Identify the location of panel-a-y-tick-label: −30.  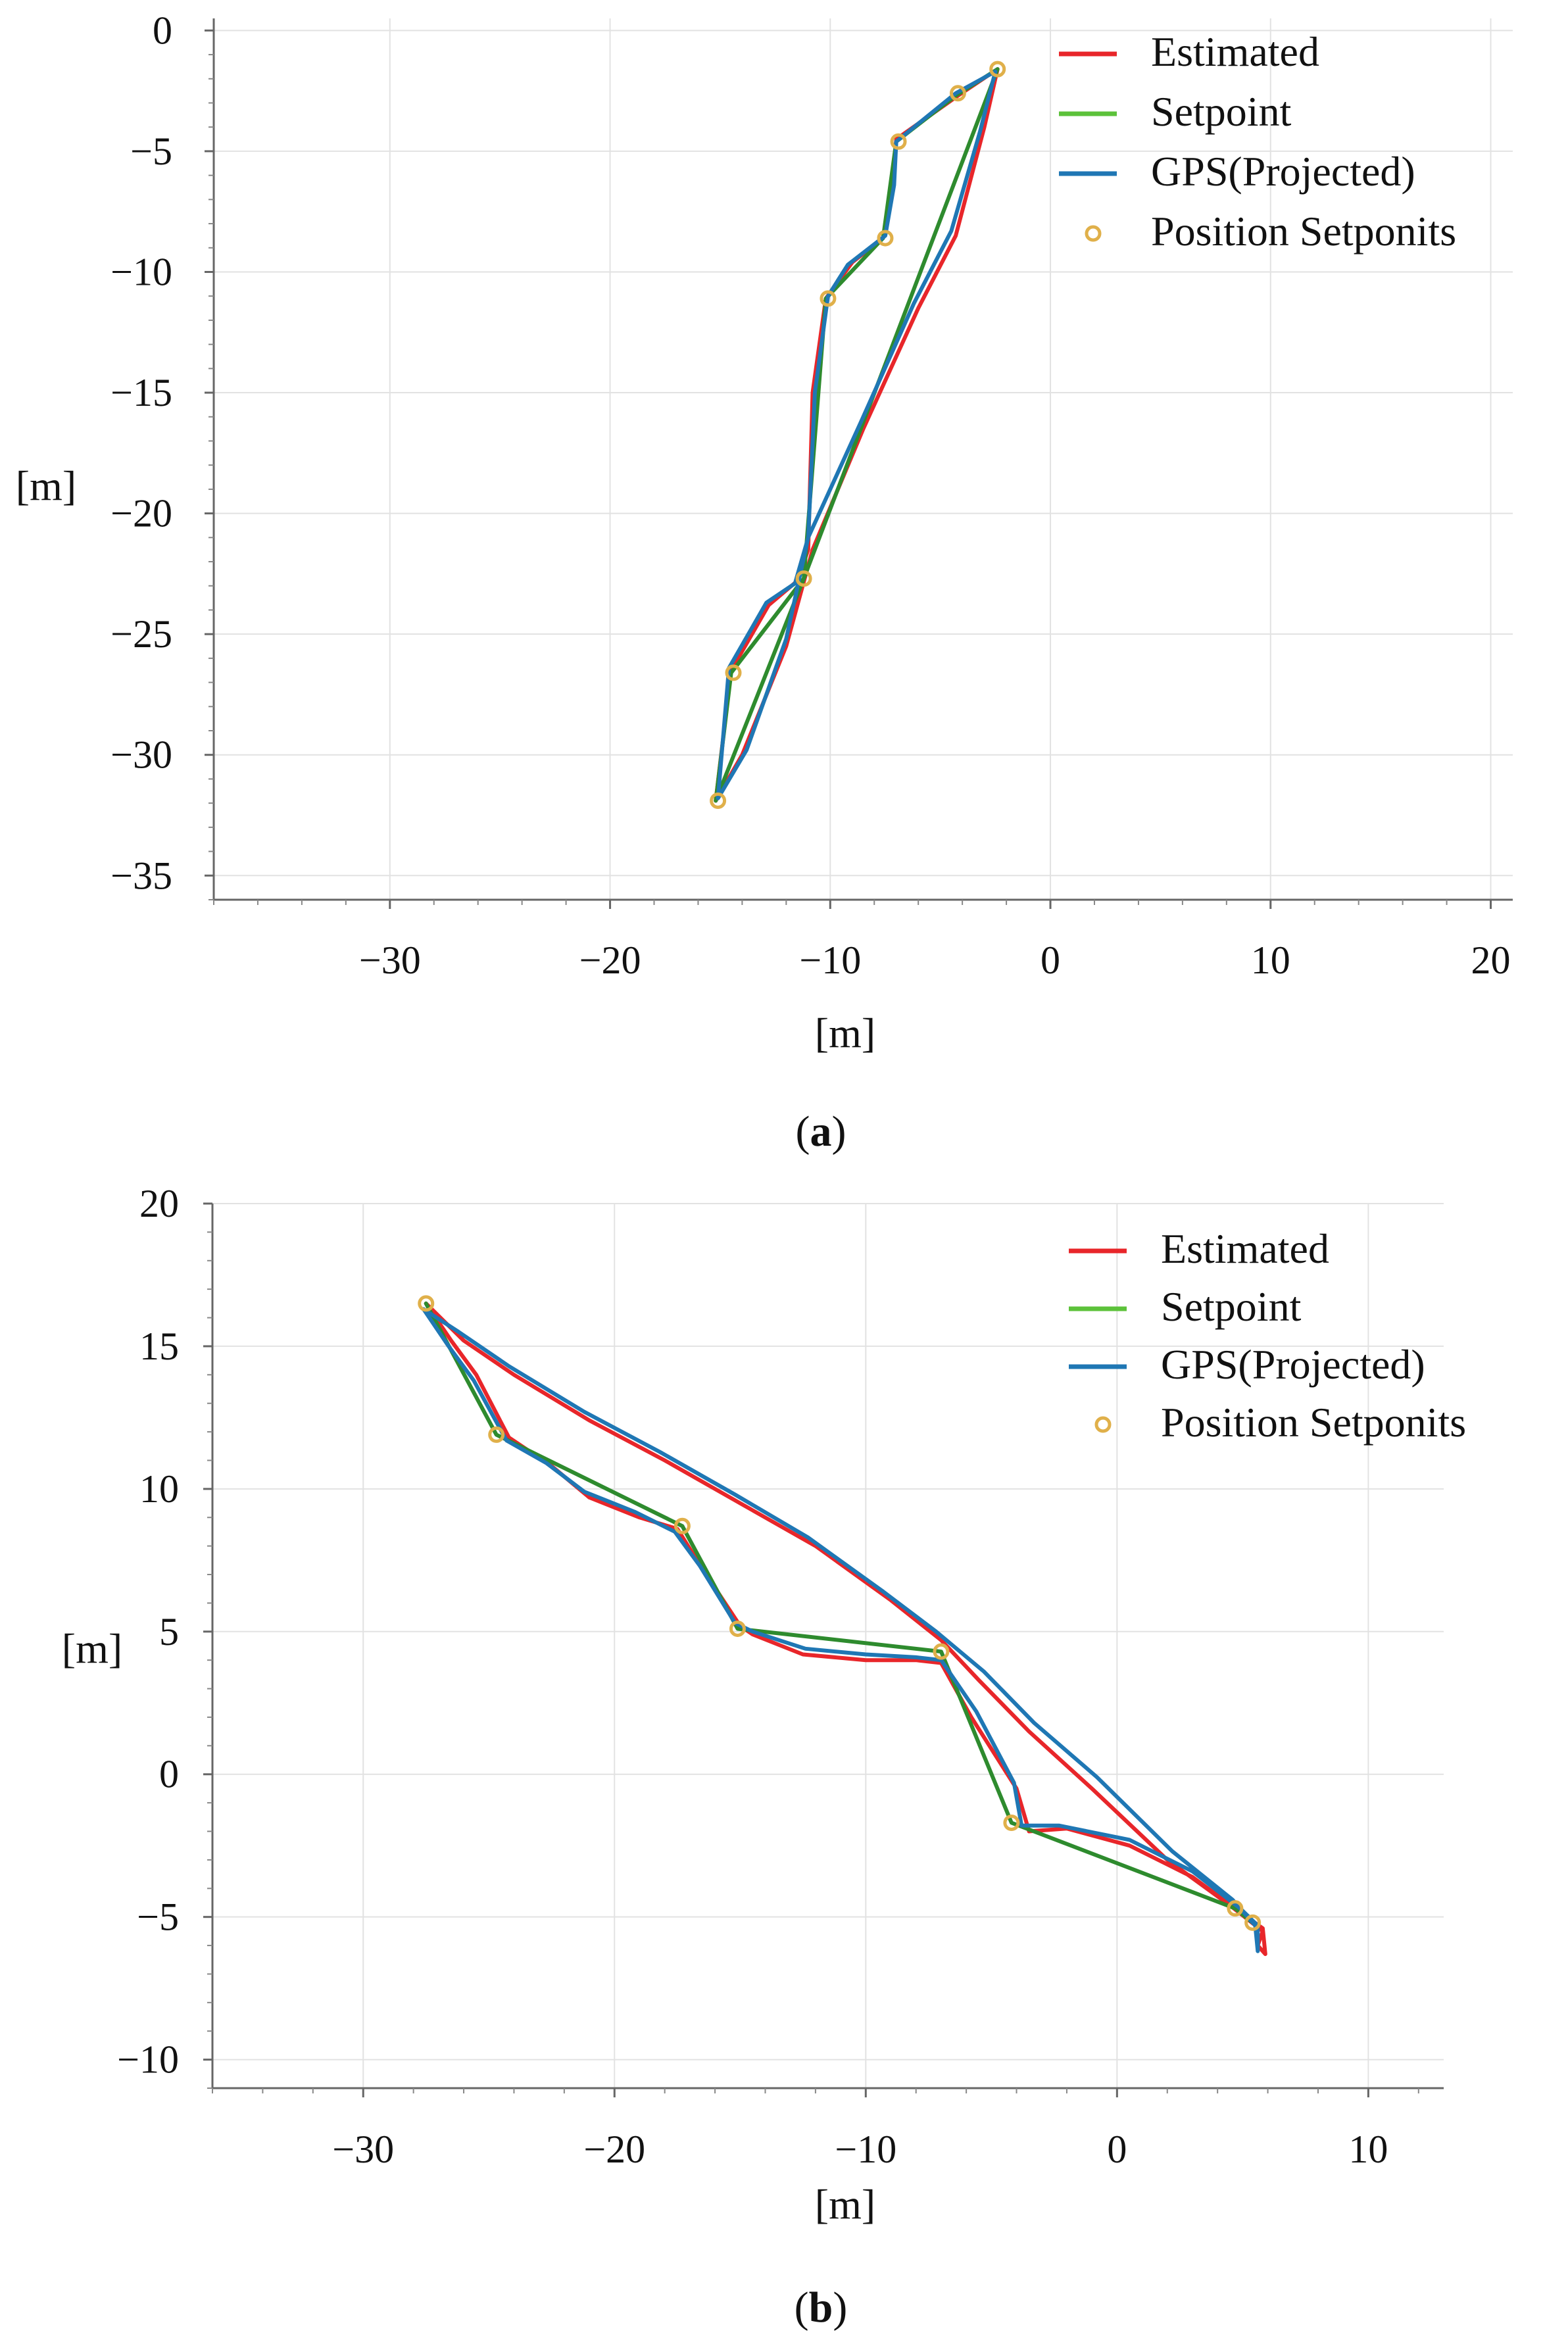
(141, 755).